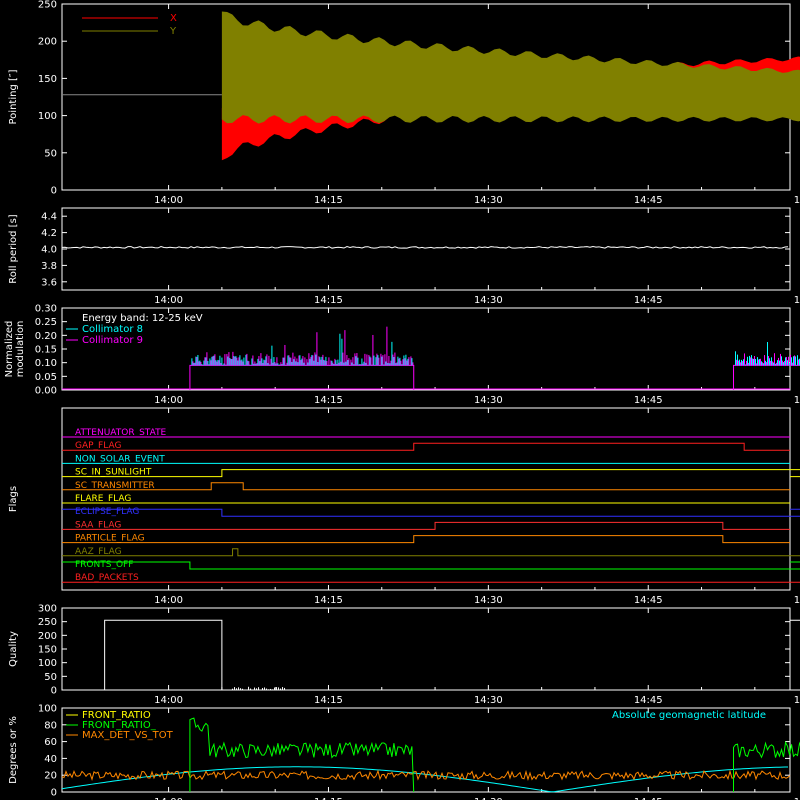 The image size is (800, 800). What do you see at coordinates (13, 96) in the screenshot?
I see `pointing-ylabel: Pointing [″]` at bounding box center [13, 96].